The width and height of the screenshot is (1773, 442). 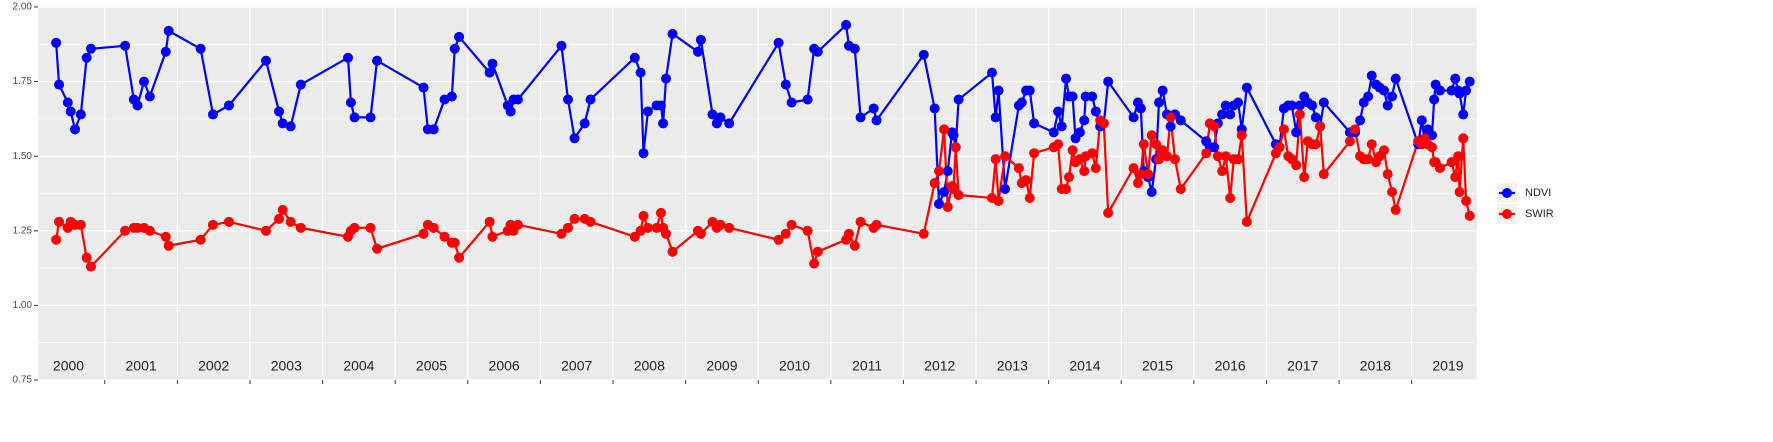 I want to click on x-tick-label: 2012, so click(x=939, y=366).